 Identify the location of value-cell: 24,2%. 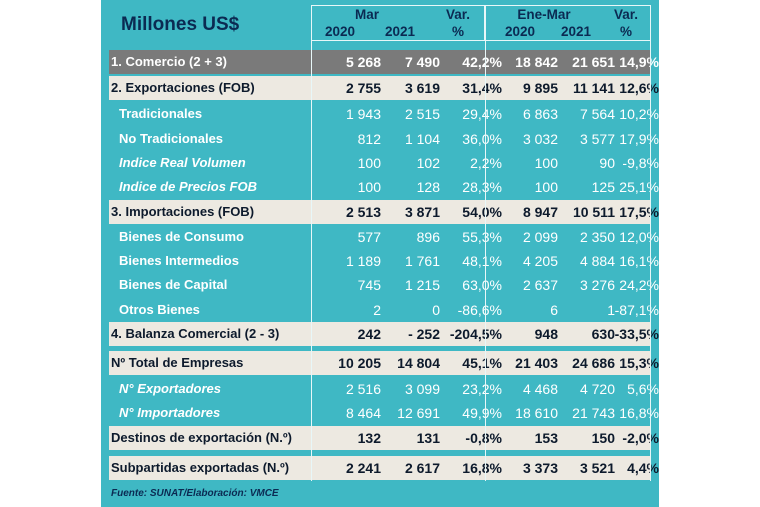
(639, 285).